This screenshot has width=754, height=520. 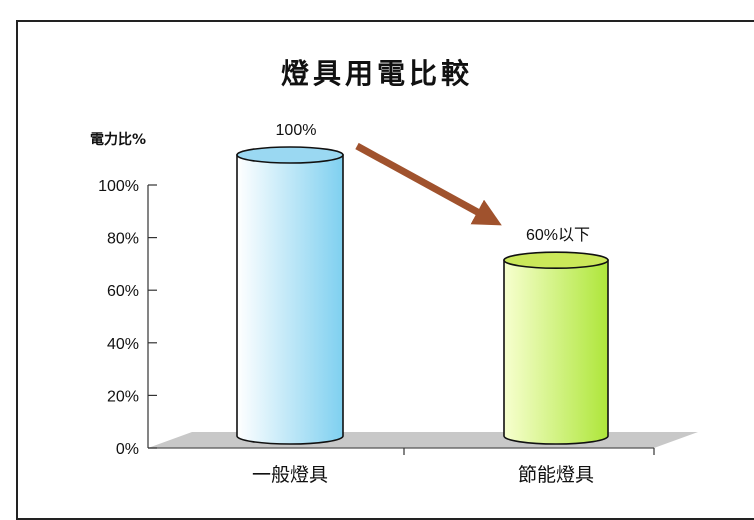 I want to click on y-tick-label: 40%, so click(x=123, y=344).